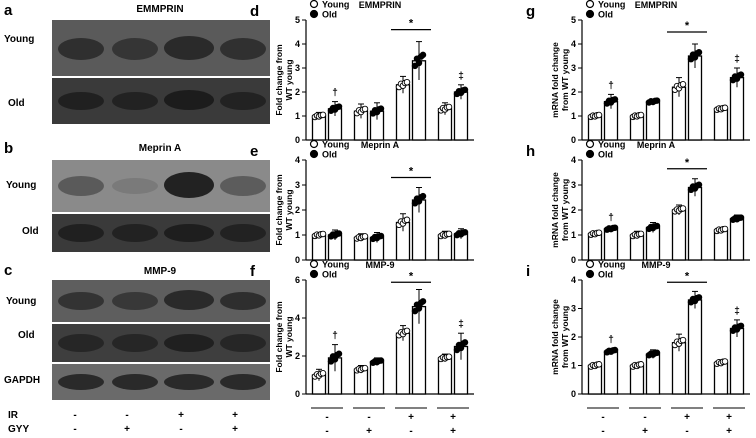 Image resolution: width=756 pixels, height=438 pixels. What do you see at coordinates (297, 235) in the screenshot?
I see `y-tick-label-e: 1` at bounding box center [297, 235].